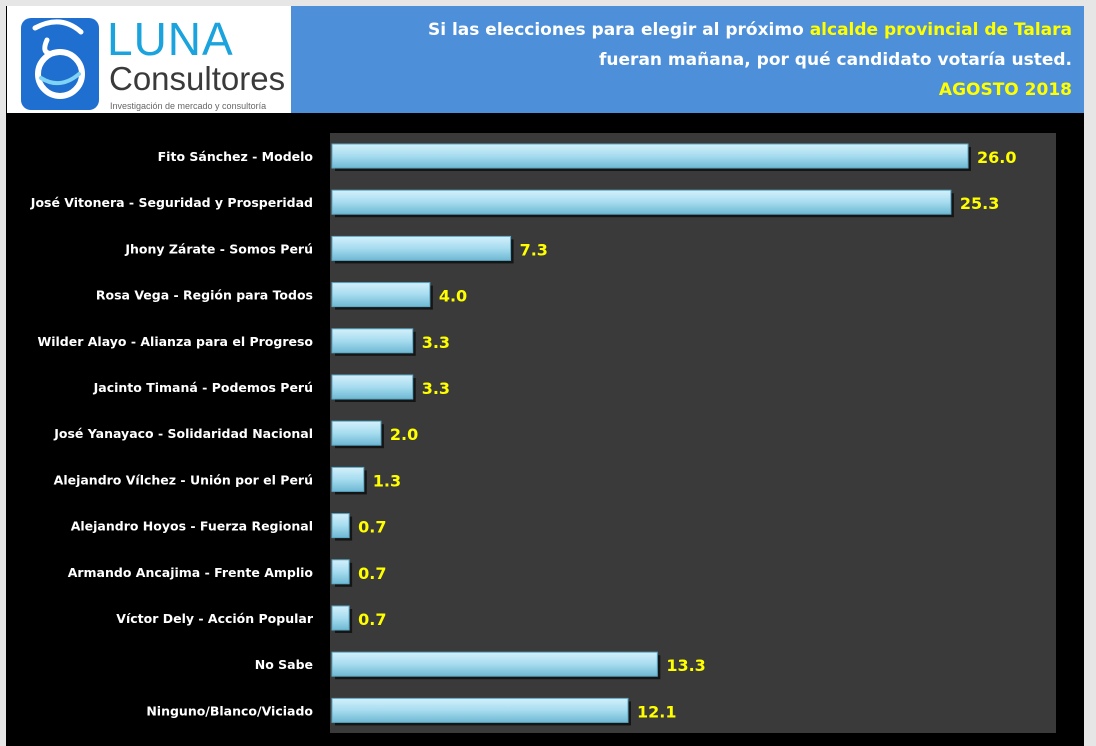 The width and height of the screenshot is (1096, 746). I want to click on title-line-1-highlight: alcalde provincial de Talara, so click(940, 30).